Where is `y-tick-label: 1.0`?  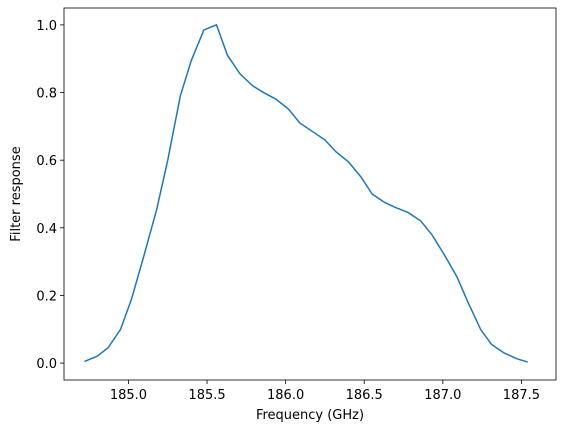
y-tick-label: 1.0 is located at coordinates (46, 26).